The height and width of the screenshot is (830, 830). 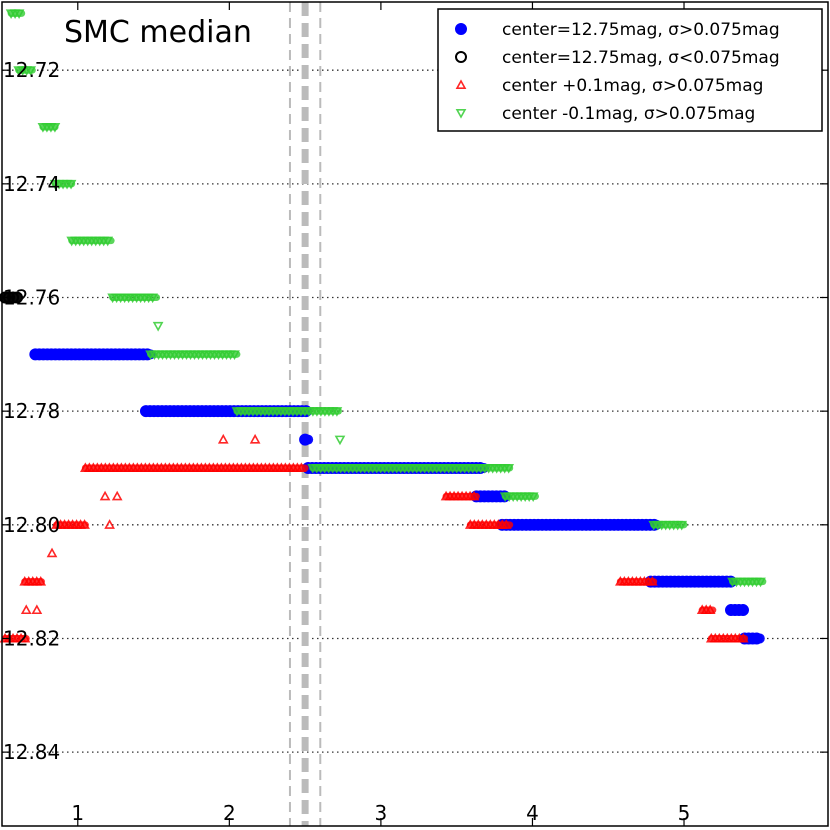 What do you see at coordinates (31, 638) in the screenshot?
I see `y-tick-label: 12.82` at bounding box center [31, 638].